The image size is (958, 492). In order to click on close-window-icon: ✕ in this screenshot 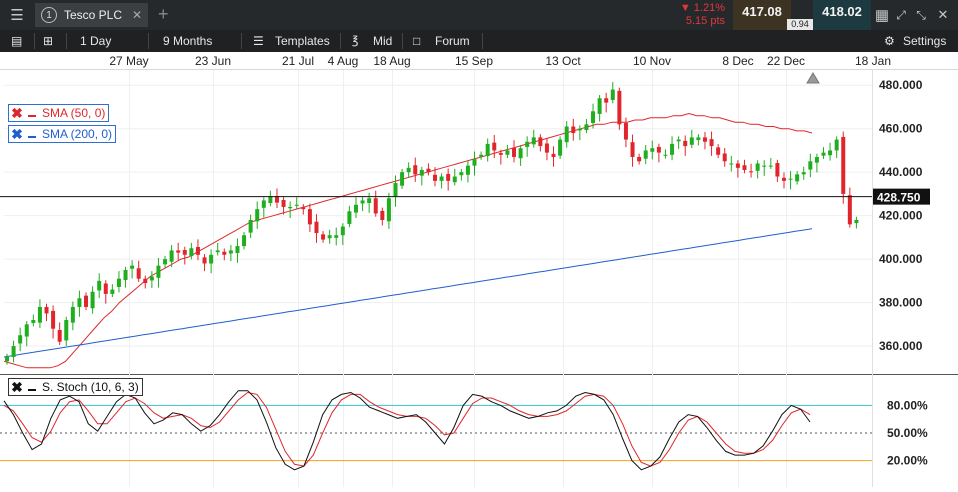, I will do `click(943, 14)`.